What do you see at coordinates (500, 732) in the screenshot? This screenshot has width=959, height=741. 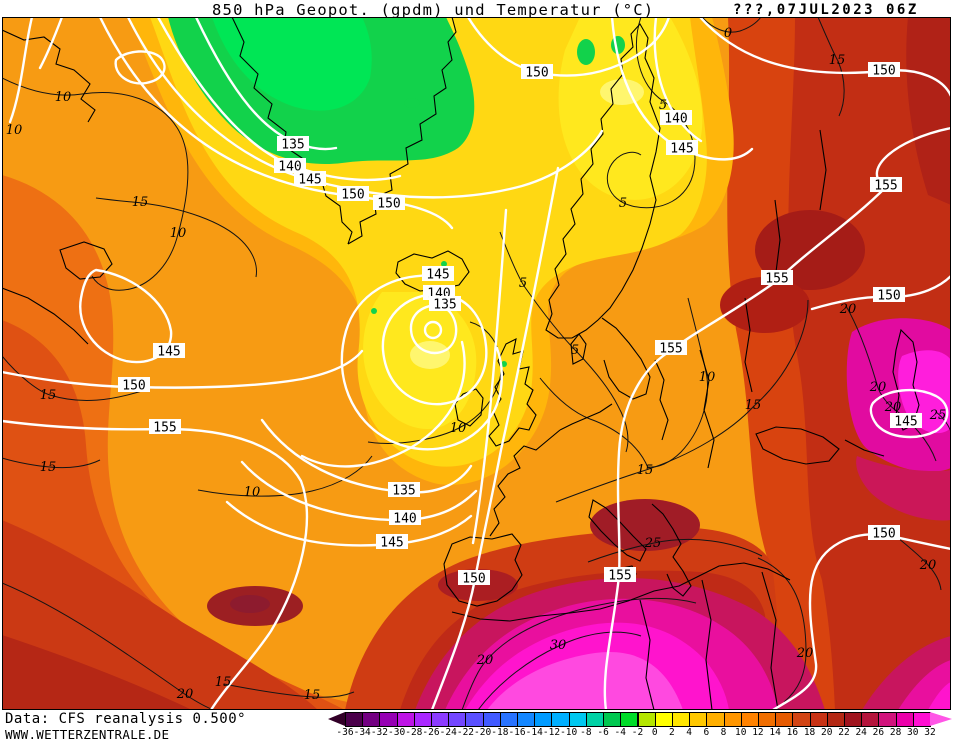 I see `colorbar-tick-label: -18` at bounding box center [500, 732].